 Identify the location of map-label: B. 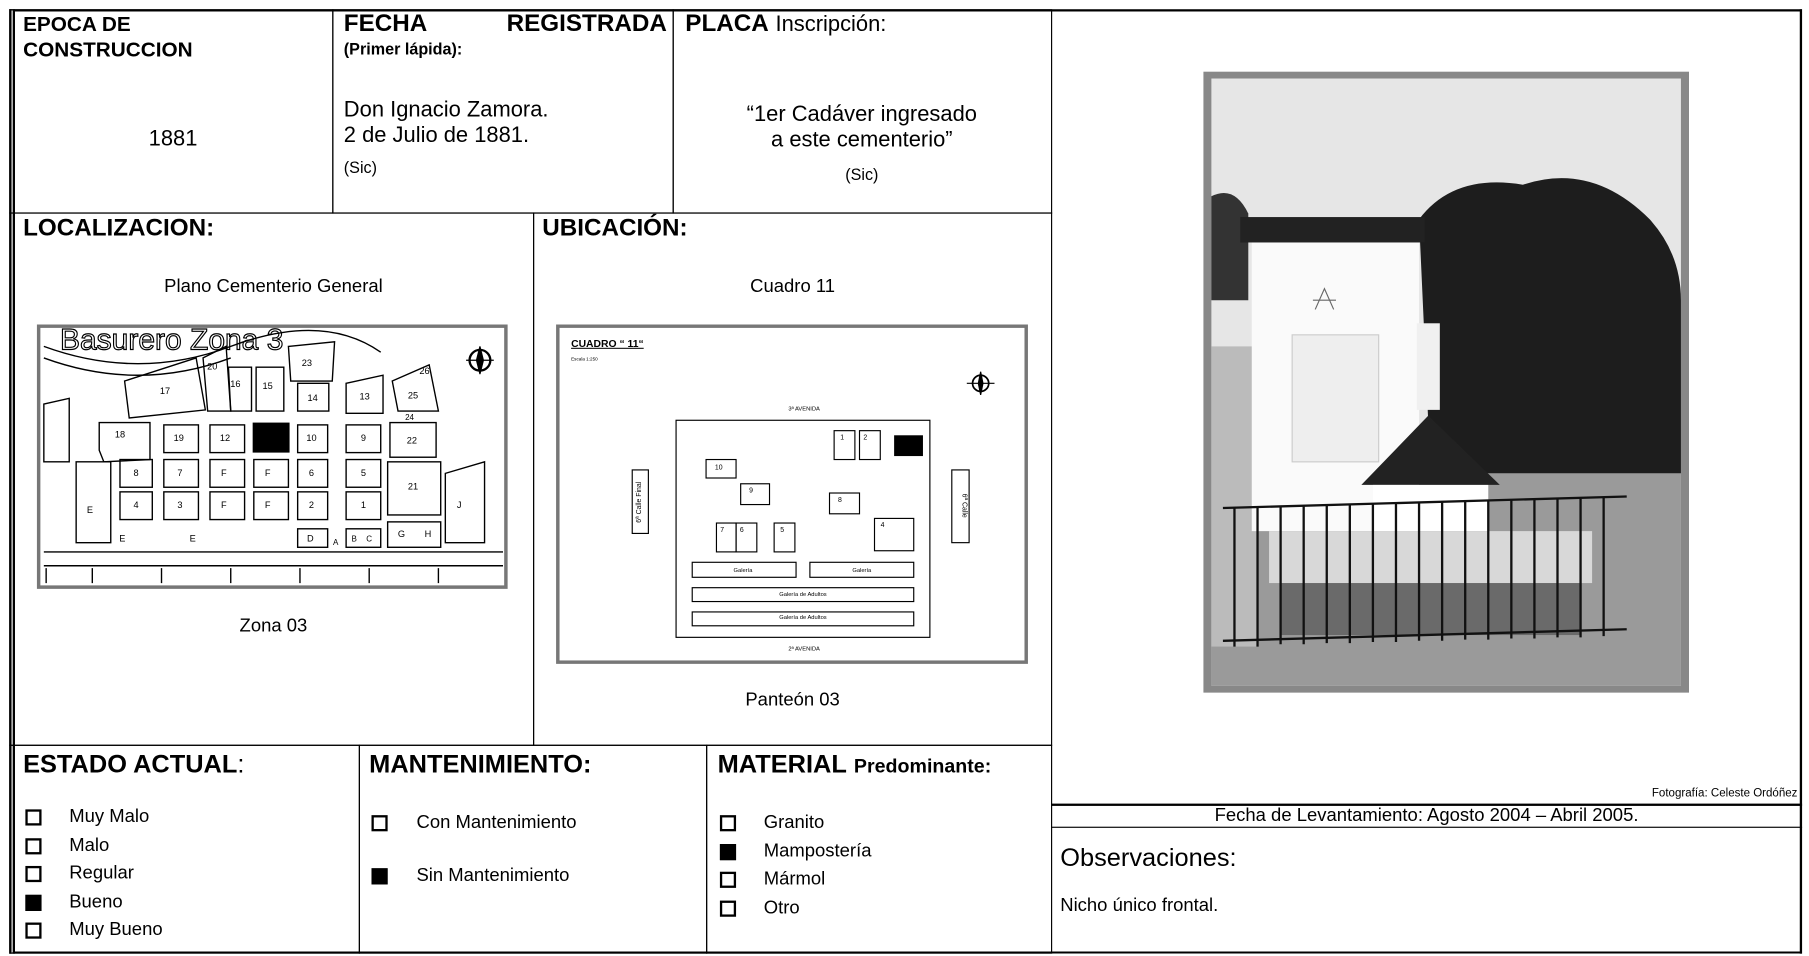
(353, 538).